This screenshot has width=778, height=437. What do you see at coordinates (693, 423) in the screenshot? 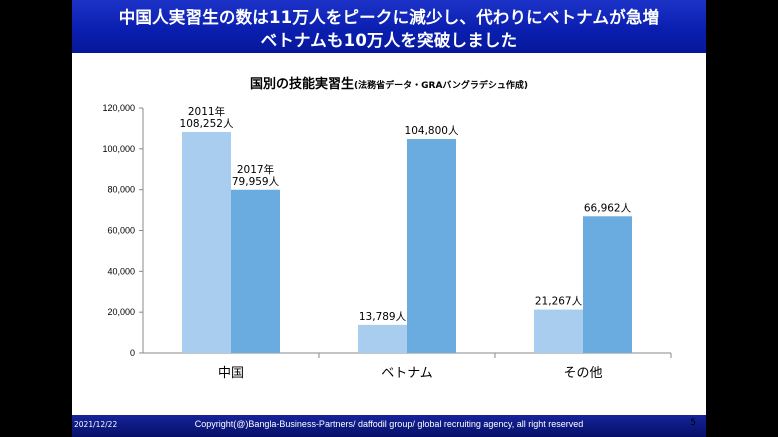
I see `page-number: 5` at bounding box center [693, 423].